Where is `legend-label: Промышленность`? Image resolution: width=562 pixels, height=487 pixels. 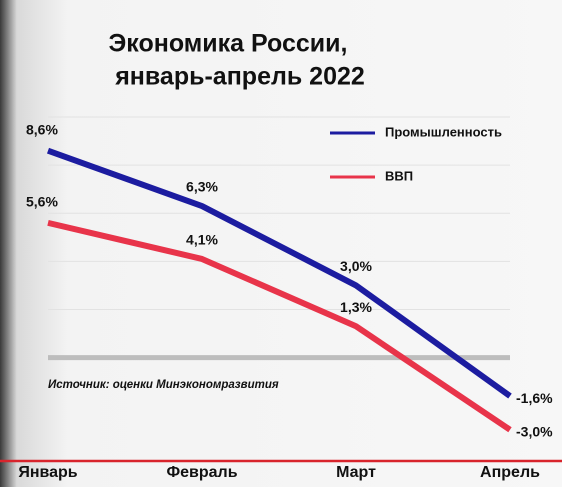
legend-label: Промышленность is located at coordinates (443, 131).